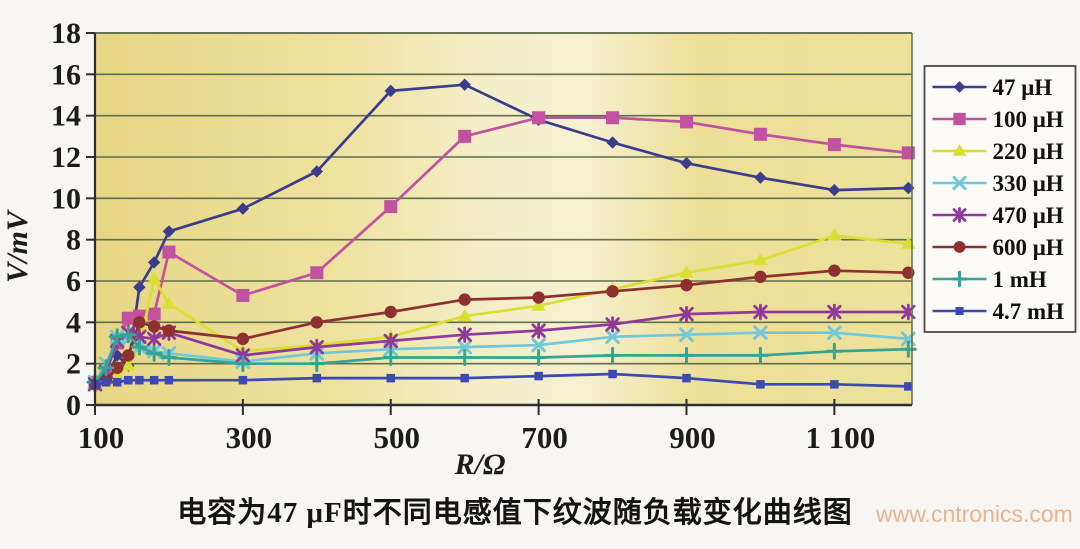  What do you see at coordinates (989, 279) in the screenshot?
I see `legend-item-1-mH: 1 mH` at bounding box center [989, 279].